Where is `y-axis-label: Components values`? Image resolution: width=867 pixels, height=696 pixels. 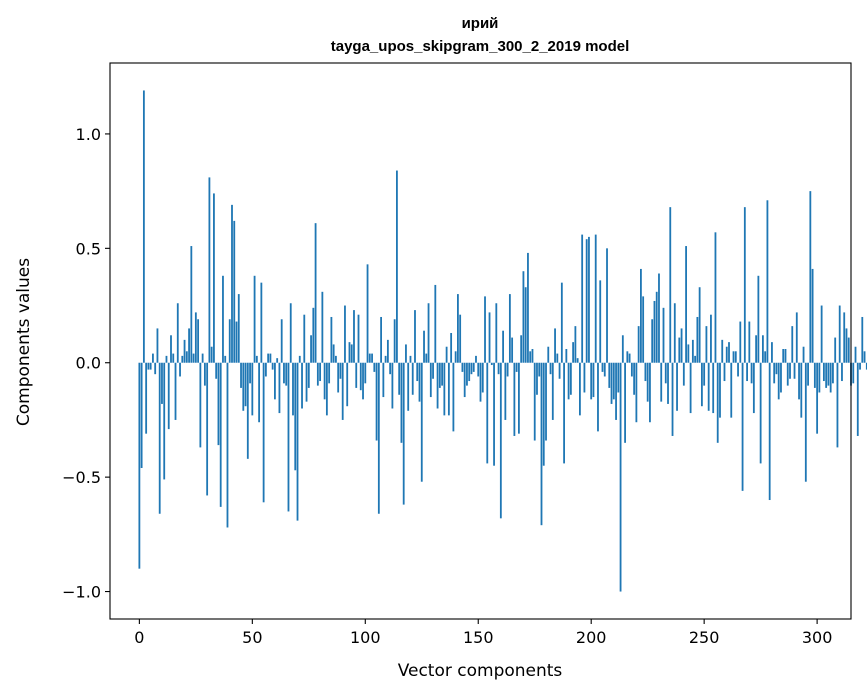
y-axis-label: Components values is located at coordinates (24, 342).